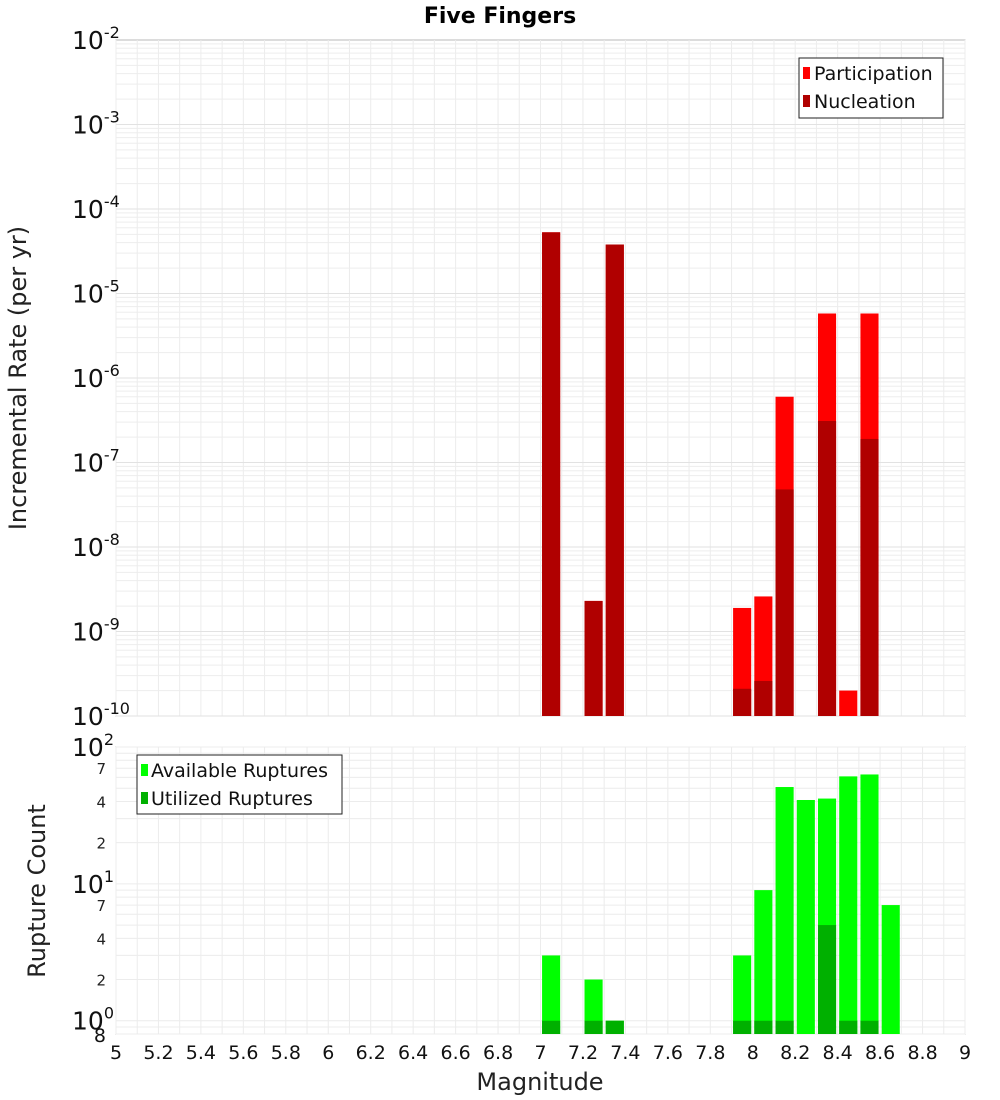 The image size is (1000, 1100). I want to click on top-legend: Participation Nucleation, so click(871, 88).